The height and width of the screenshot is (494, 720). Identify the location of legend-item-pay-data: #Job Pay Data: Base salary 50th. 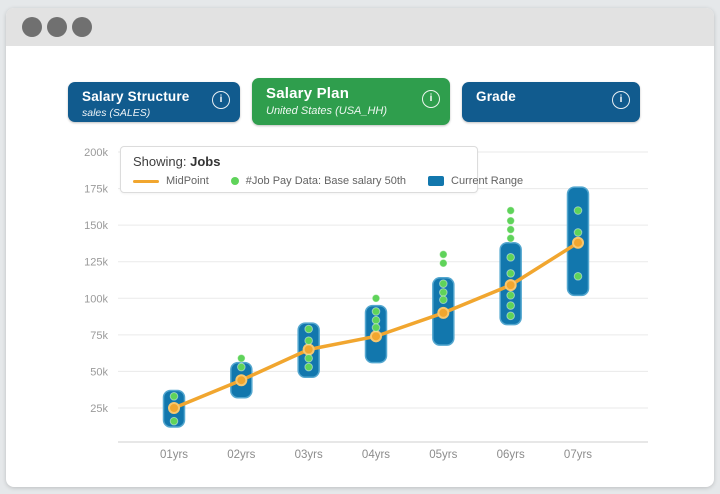
(318, 181).